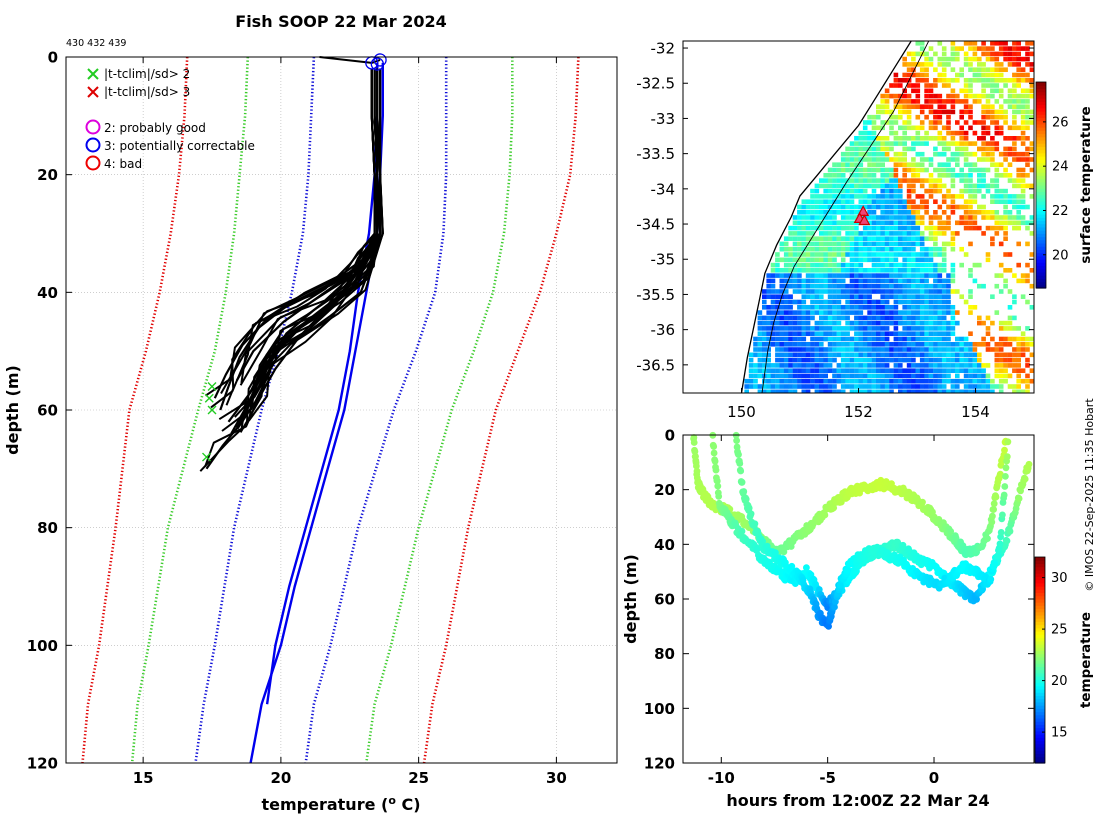 The image size is (1100, 820). I want to click on clim-mean-plus-3sd, so click(501, 410).